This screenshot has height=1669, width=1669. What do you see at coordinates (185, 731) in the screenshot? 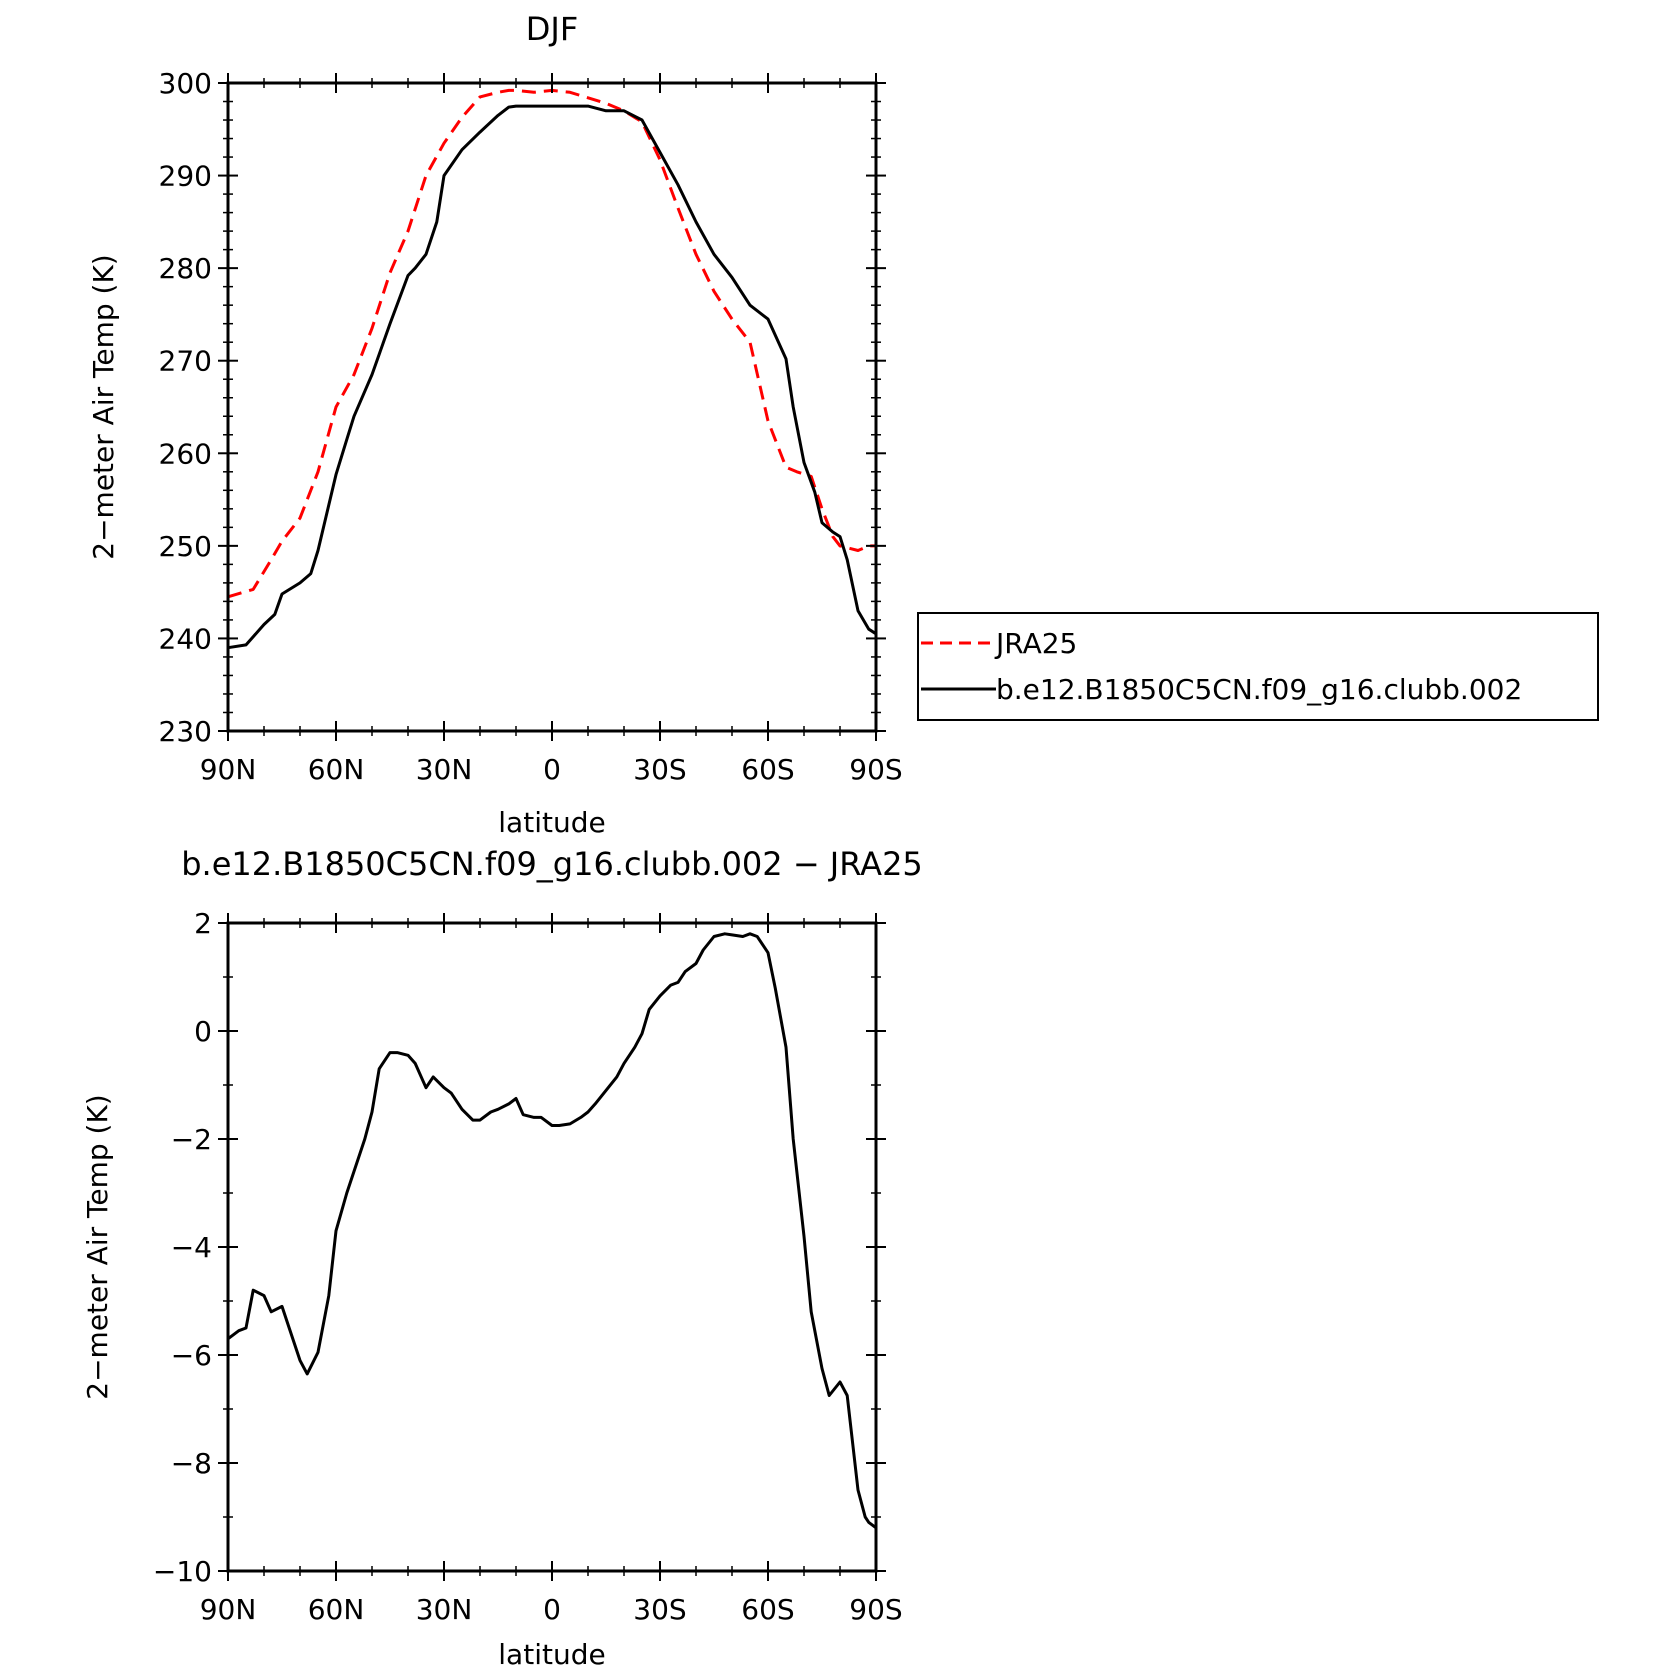
I see `y-tick-label: 230` at bounding box center [185, 731].